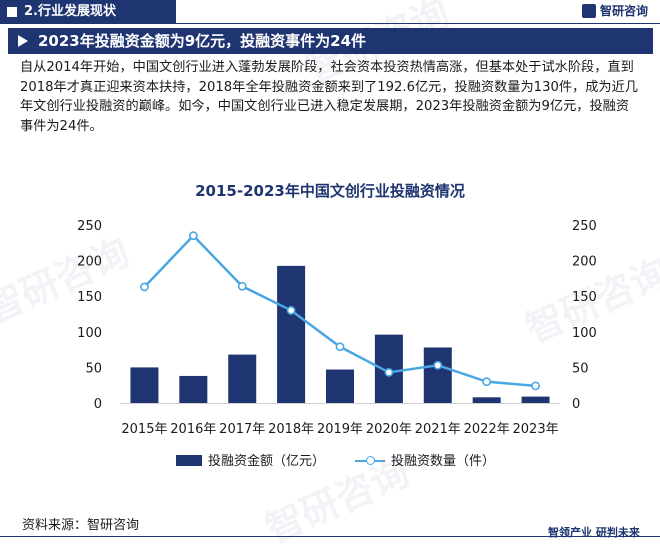  Describe the element at coordinates (93, 368) in the screenshot. I see `y-left-tick-label: 50` at that location.